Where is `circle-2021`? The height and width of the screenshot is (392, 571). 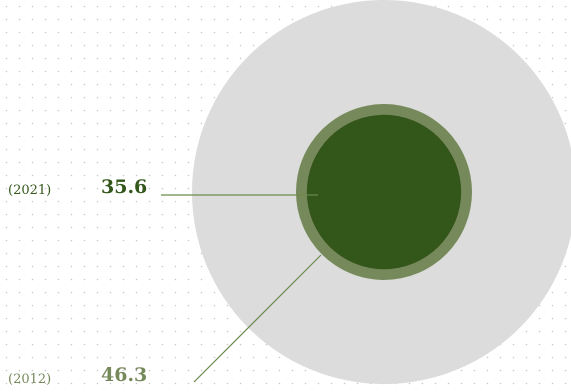
circle-2021 is located at coordinates (384, 192).